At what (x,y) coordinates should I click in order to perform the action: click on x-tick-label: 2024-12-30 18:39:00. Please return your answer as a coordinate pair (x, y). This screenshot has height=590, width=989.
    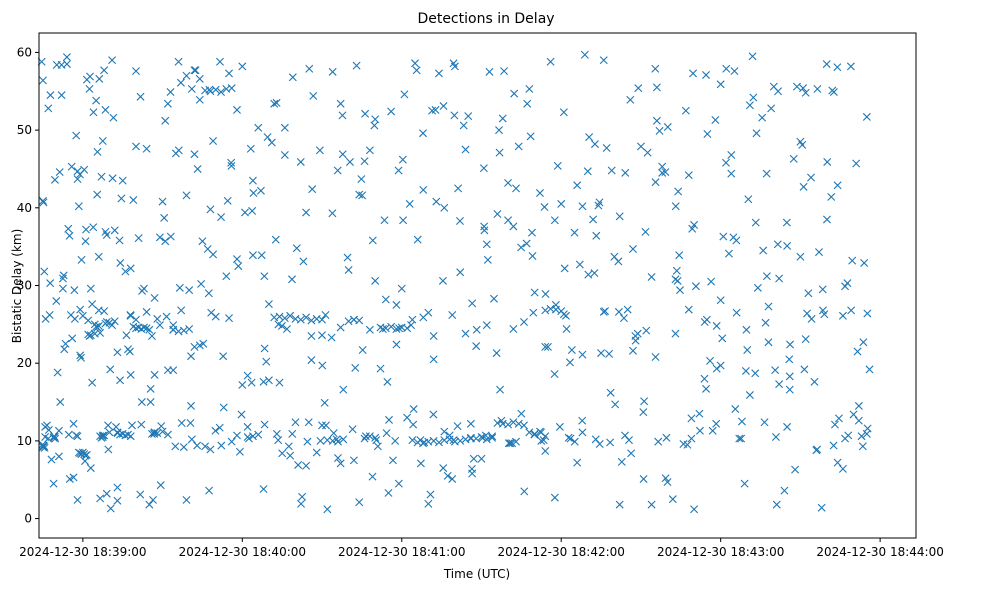
    Looking at the image, I should click on (82, 552).